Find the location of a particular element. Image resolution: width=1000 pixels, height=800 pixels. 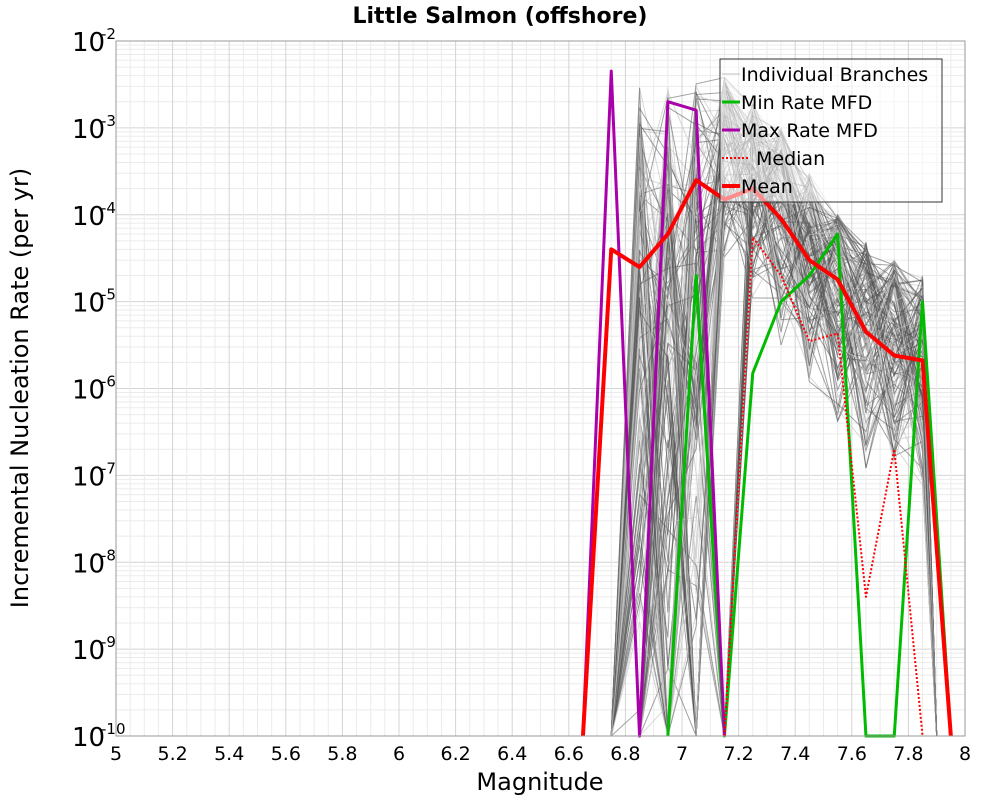

y-tick-exponent: -7 is located at coordinates (108, 468).